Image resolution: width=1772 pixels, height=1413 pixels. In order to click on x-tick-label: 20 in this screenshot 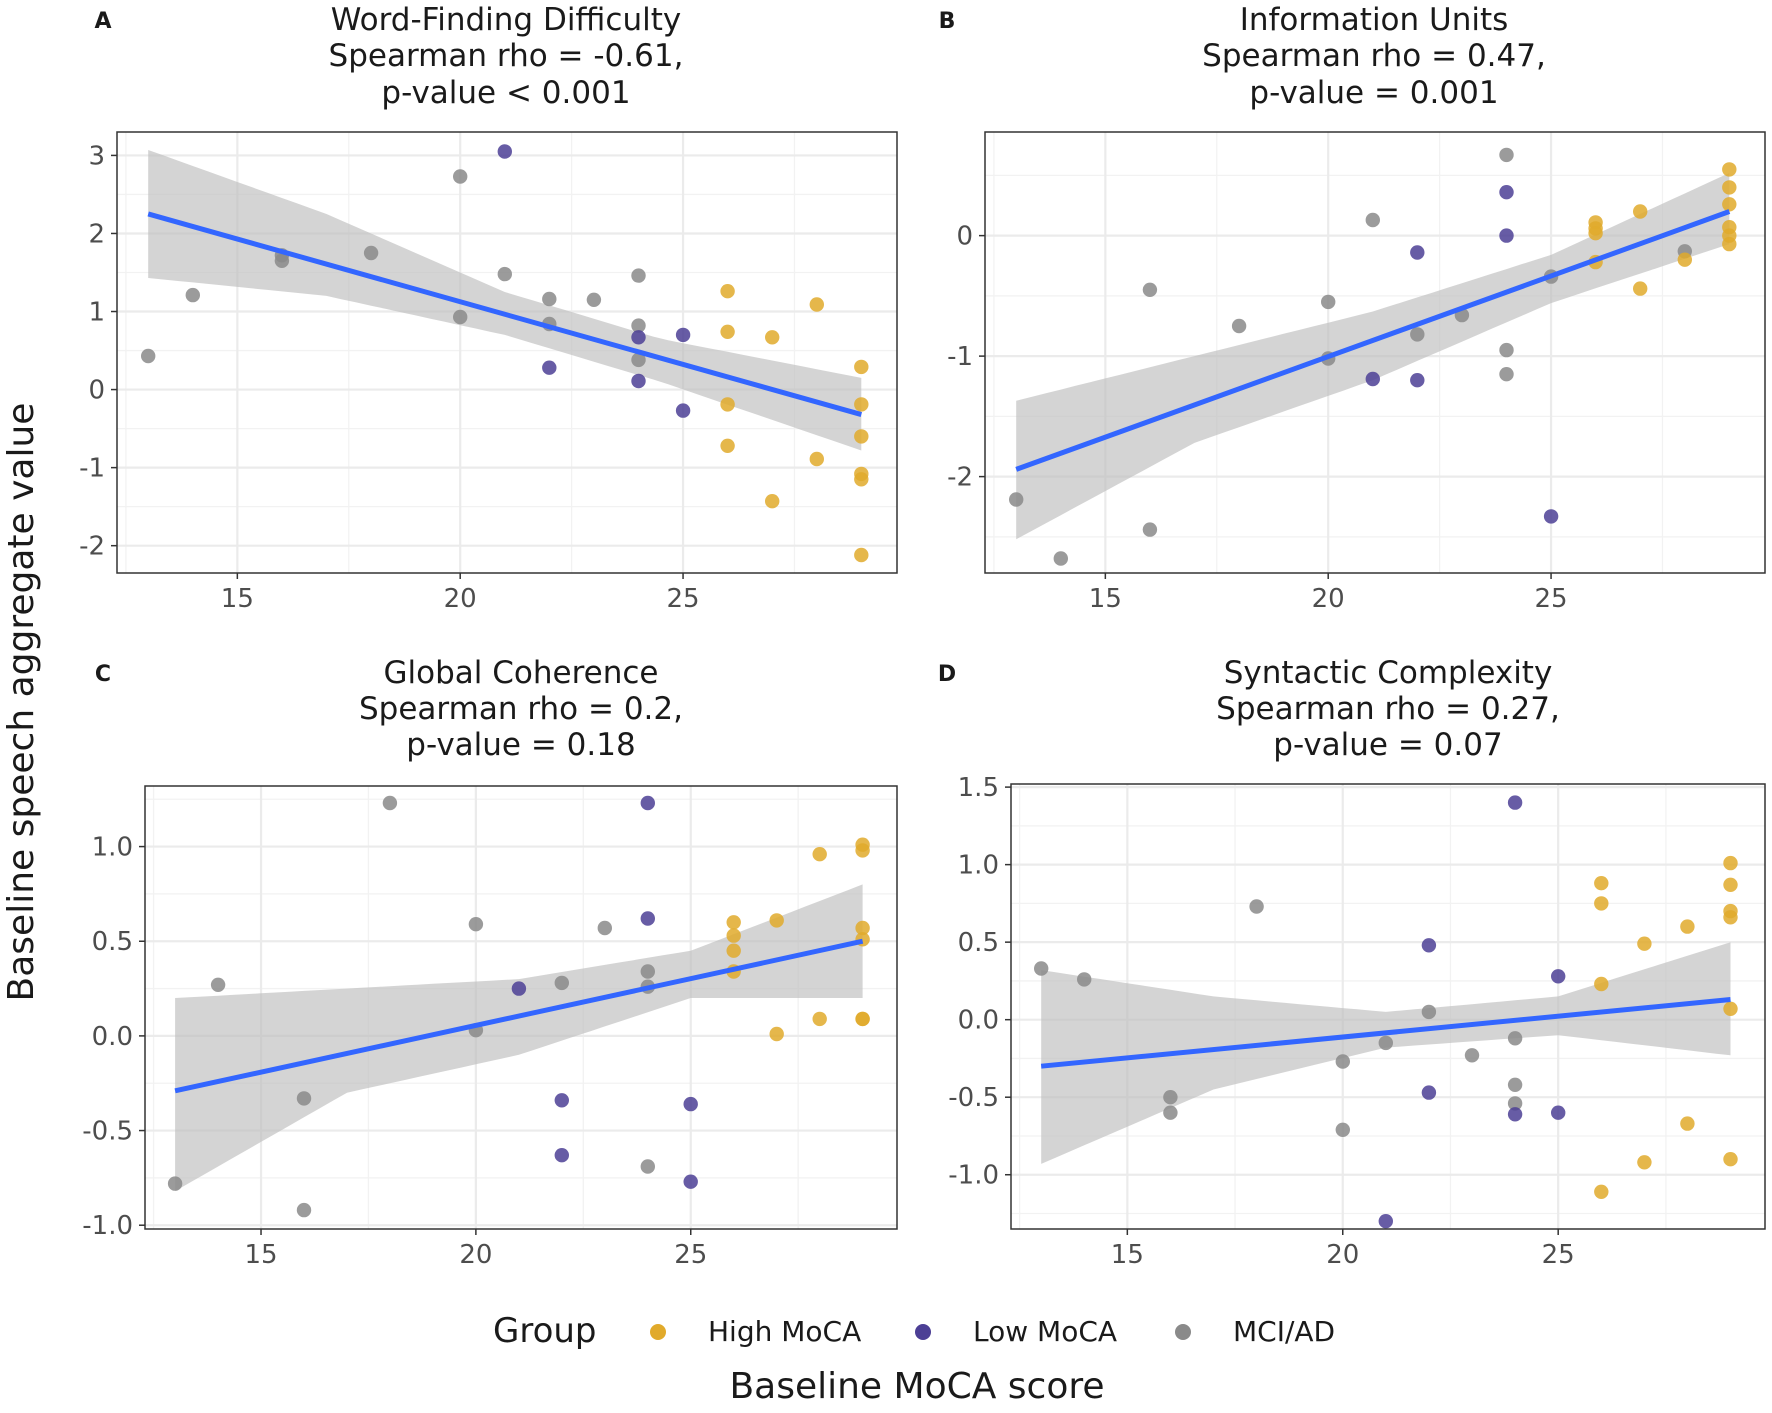, I will do `click(1328, 599)`.